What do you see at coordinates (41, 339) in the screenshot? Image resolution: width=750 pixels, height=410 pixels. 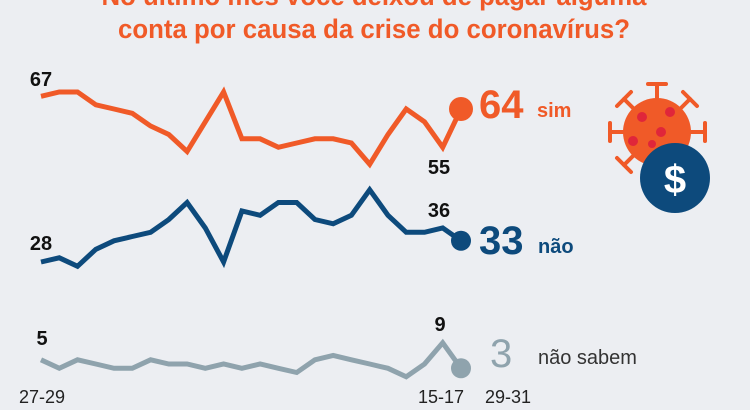 I see `nao-sabem-start-label: 5` at bounding box center [41, 339].